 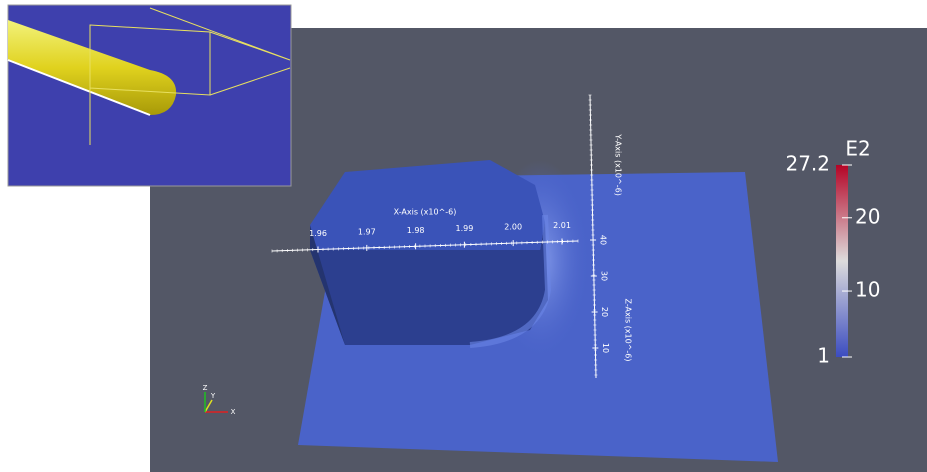 I want to click on inset, so click(x=149, y=95).